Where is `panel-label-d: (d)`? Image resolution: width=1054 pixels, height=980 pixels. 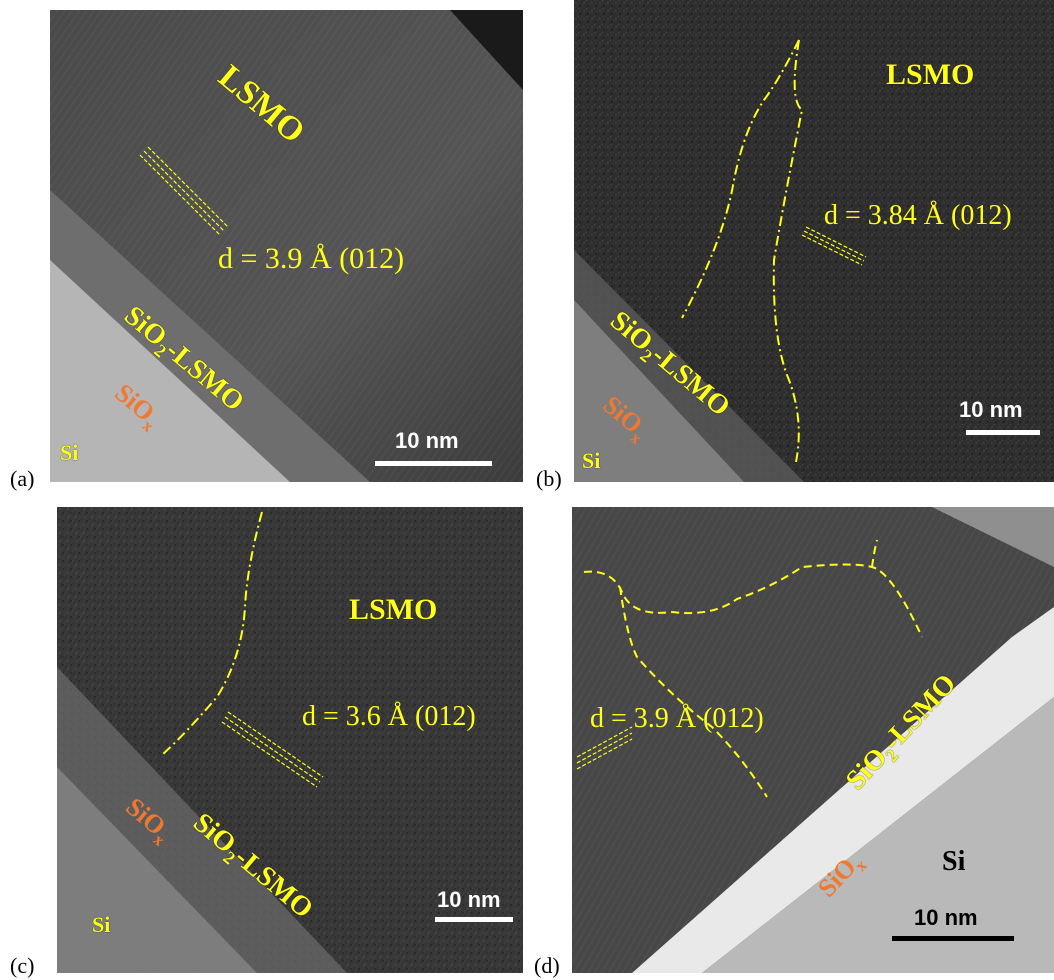 panel-label-d: (d) is located at coordinates (547, 965).